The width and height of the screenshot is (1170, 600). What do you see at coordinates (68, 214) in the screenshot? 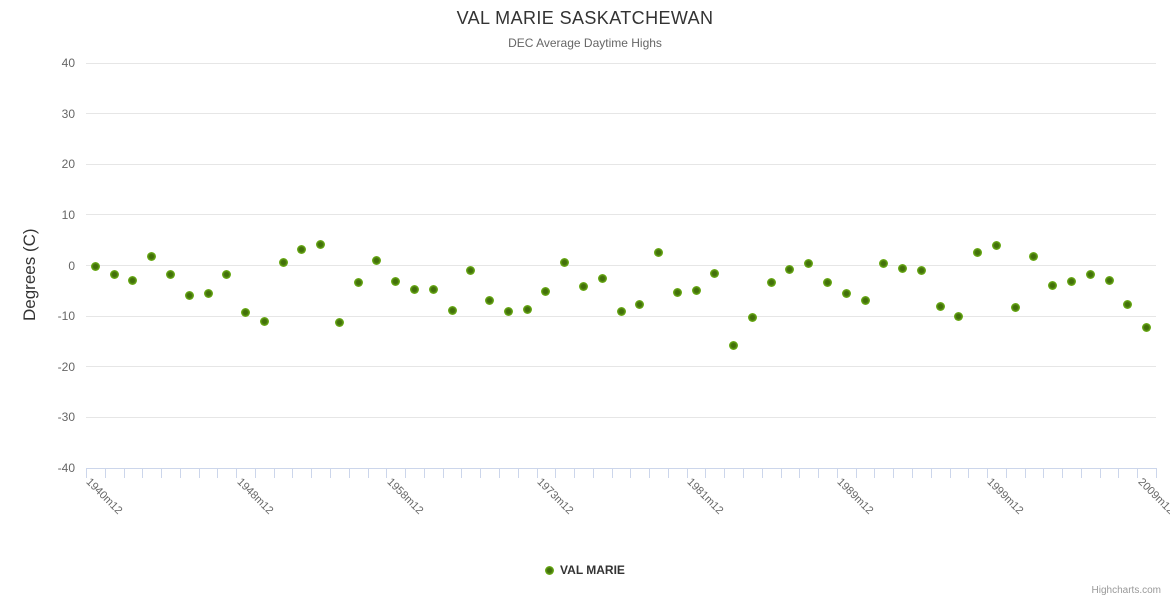
I see `y-axis-tick-label: 10` at bounding box center [68, 214].